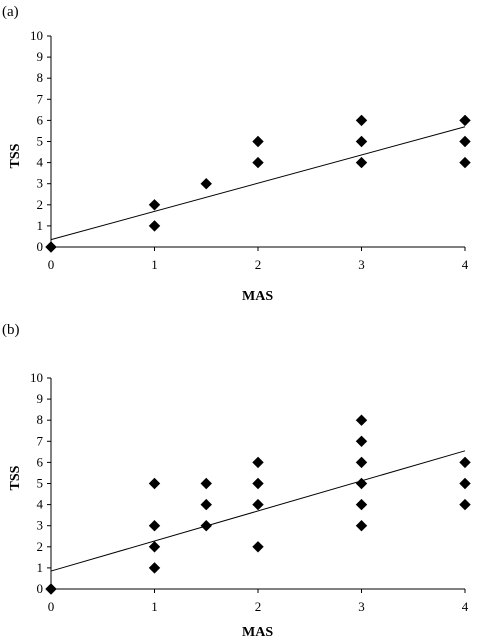 This screenshot has height=643, width=477. Describe the element at coordinates (10, 12) in the screenshot. I see `panel-label: (a)` at that location.